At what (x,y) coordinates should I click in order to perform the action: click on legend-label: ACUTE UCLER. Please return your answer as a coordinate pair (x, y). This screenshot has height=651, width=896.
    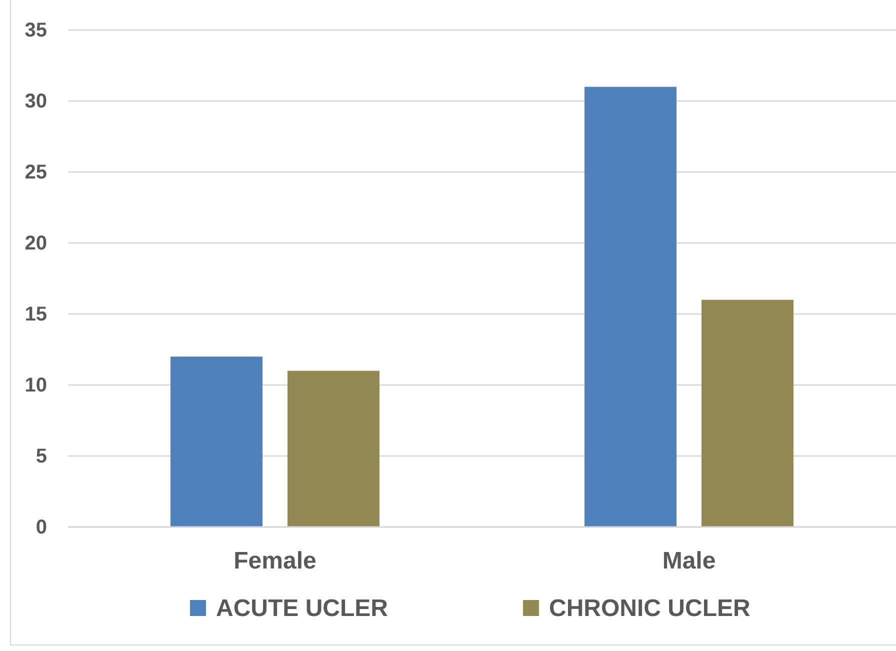
    Looking at the image, I should click on (302, 608).